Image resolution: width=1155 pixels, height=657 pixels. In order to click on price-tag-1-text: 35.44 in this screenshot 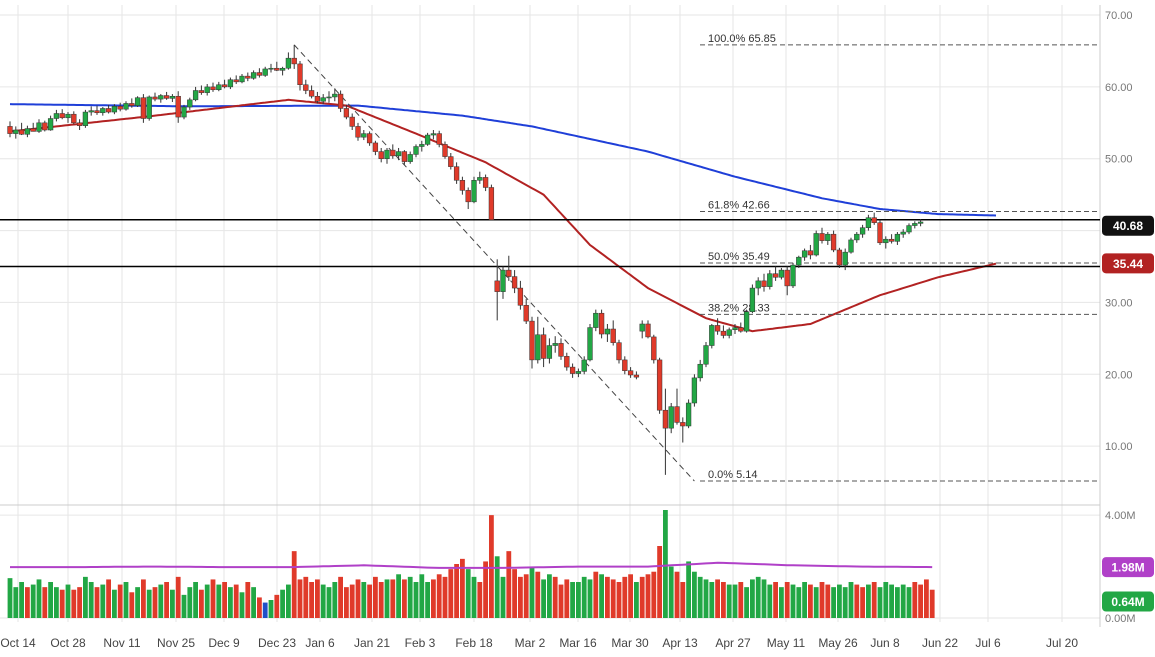, I will do `click(1128, 264)`.